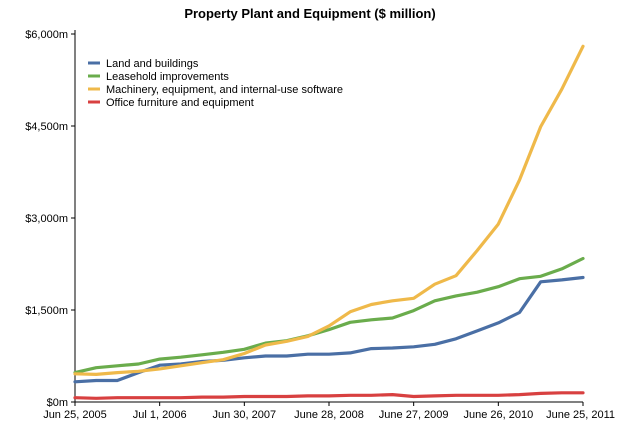 The image size is (621, 427). What do you see at coordinates (46, 35) in the screenshot?
I see `y-tick-label: $6,000m` at bounding box center [46, 35].